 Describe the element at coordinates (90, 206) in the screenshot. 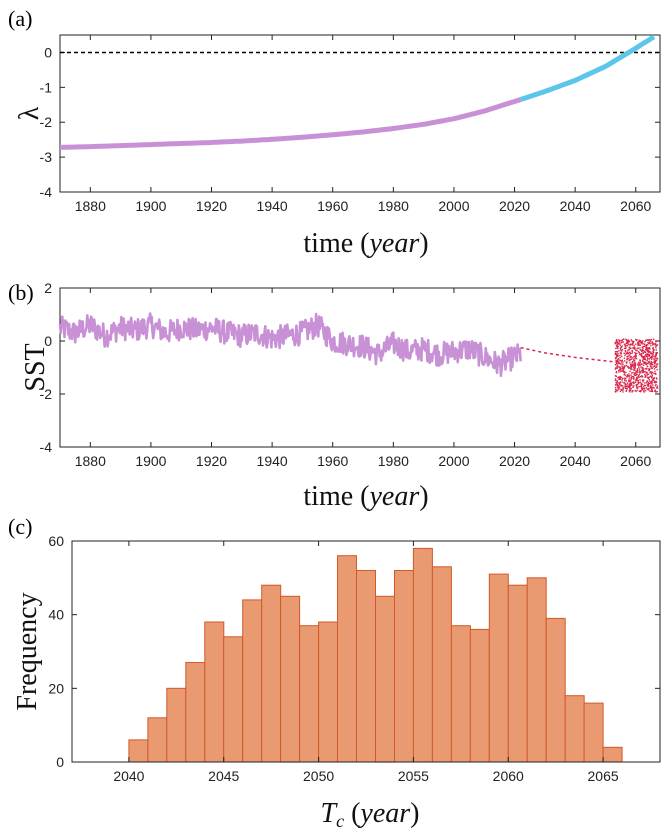

I see `panel-a-xtick-label: 1880` at that location.